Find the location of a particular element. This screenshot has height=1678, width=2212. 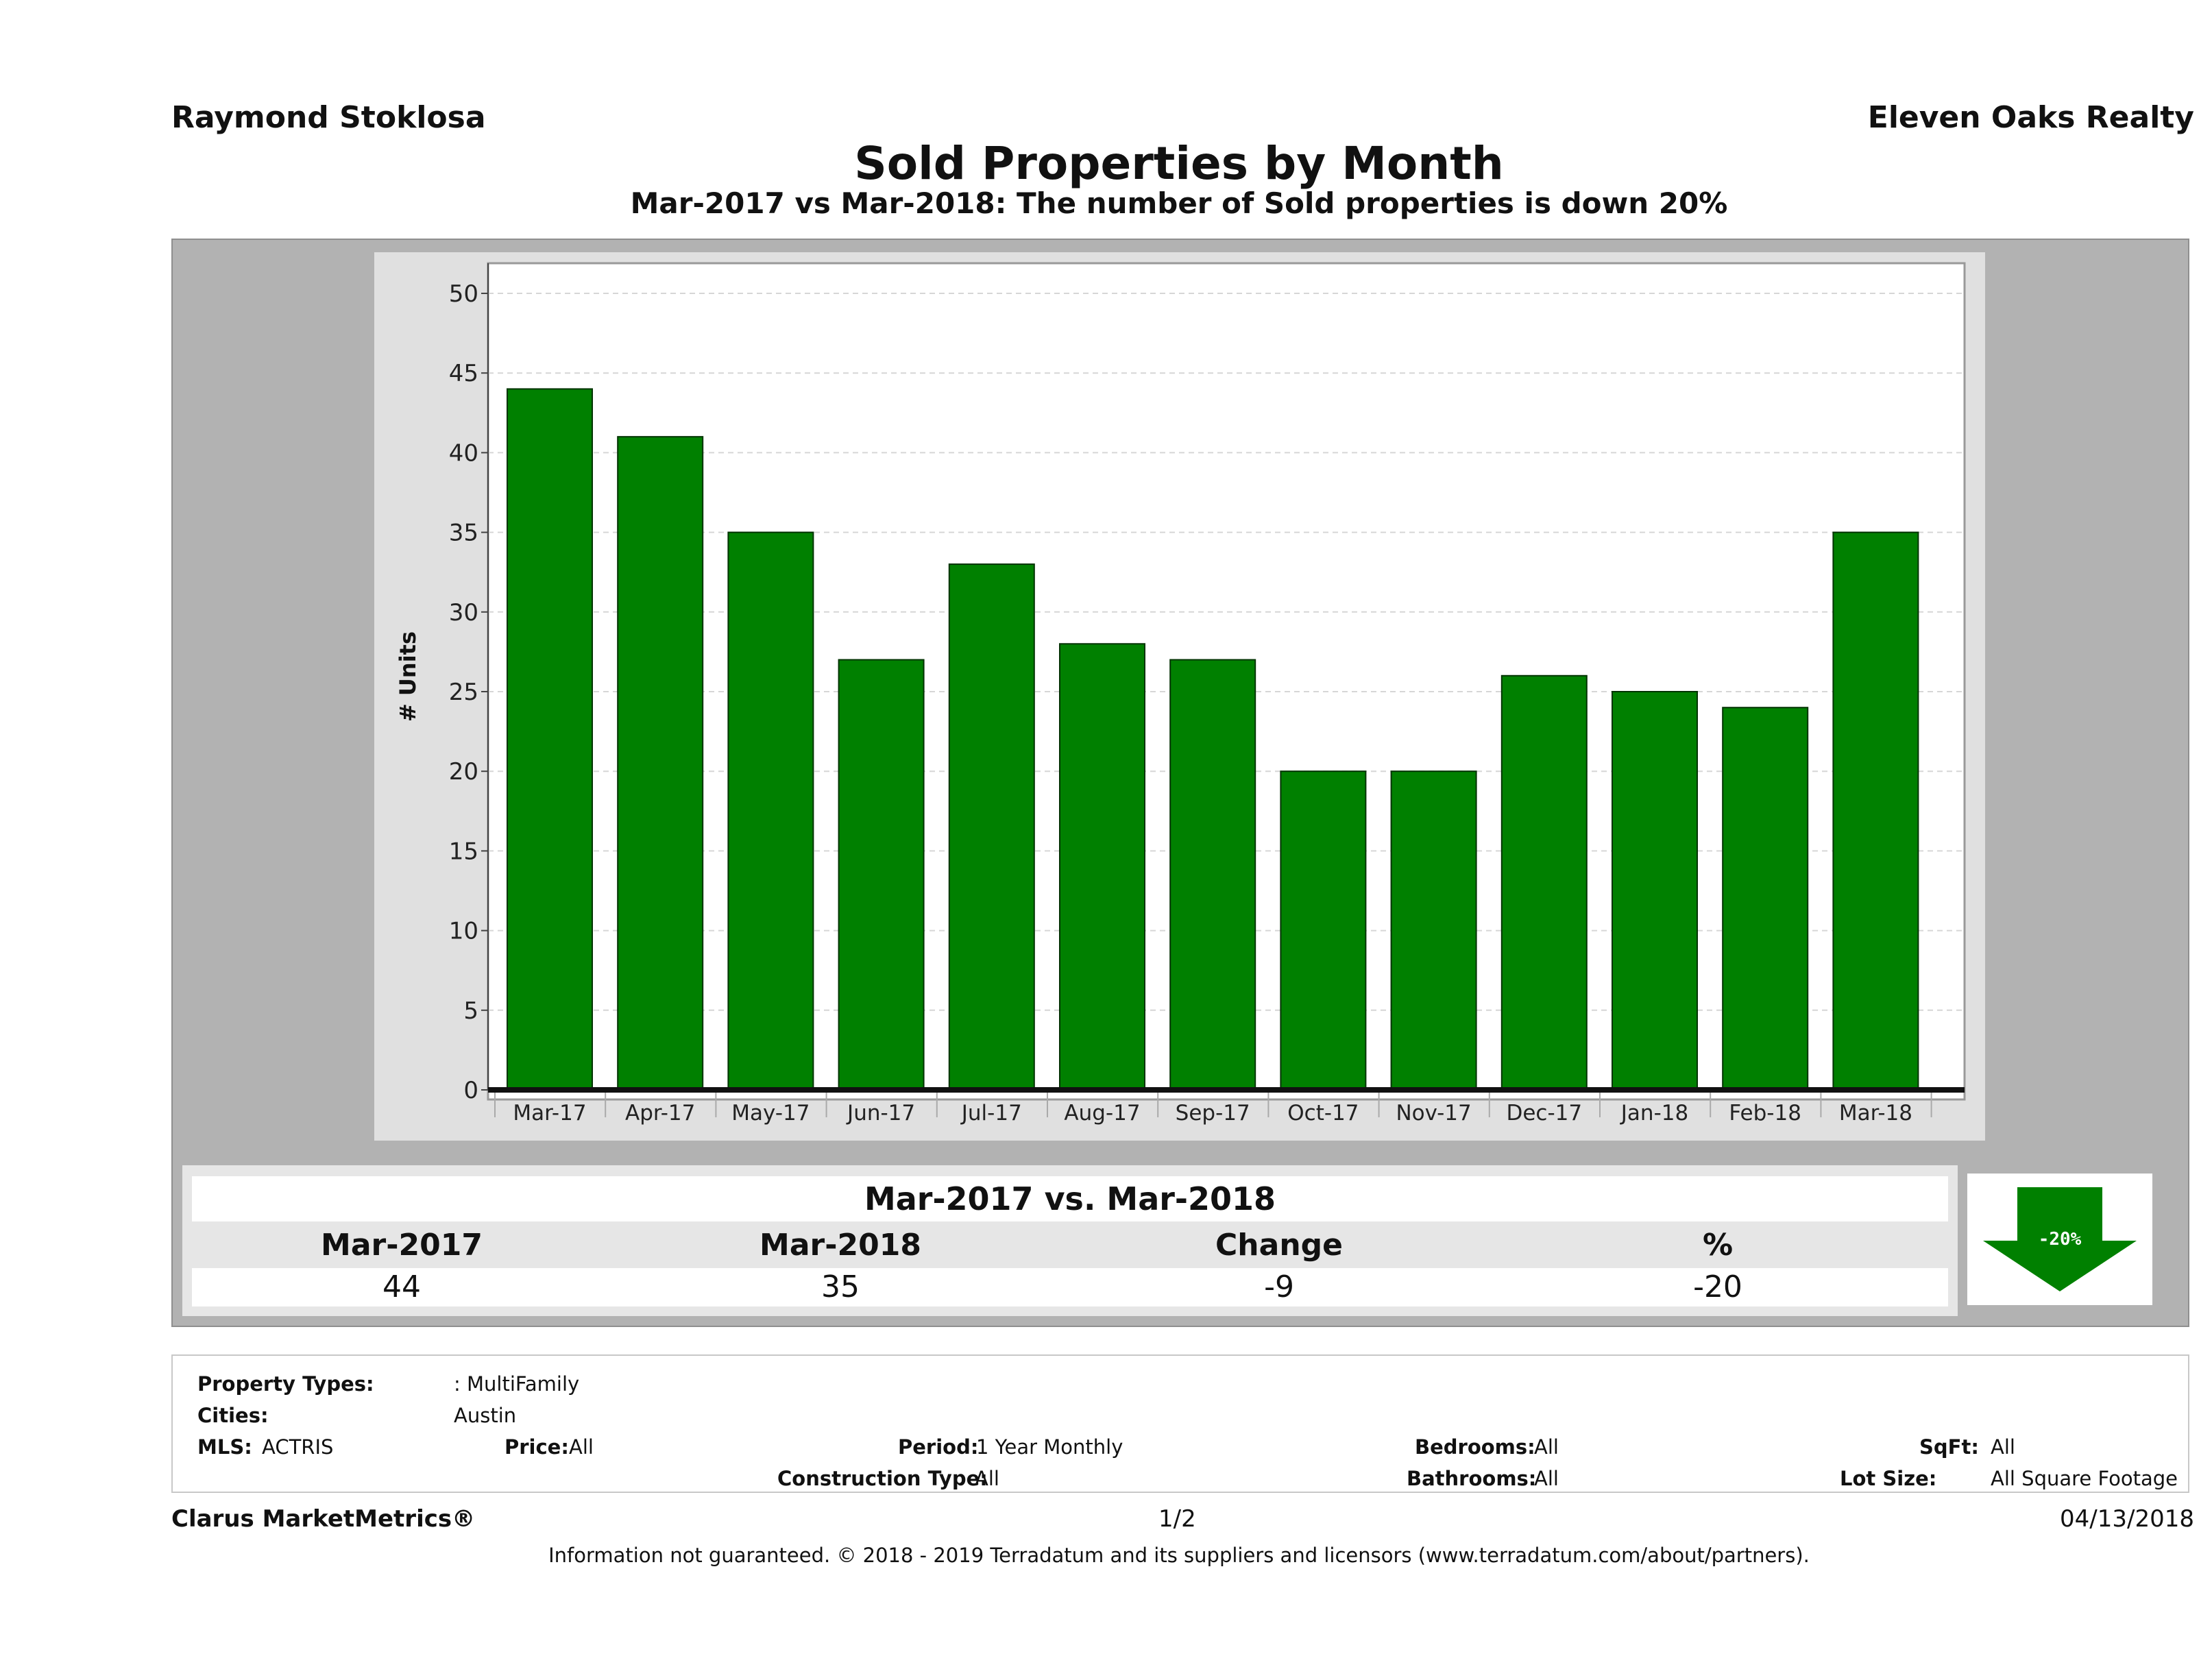

period-value: 1 Year Monthly is located at coordinates (1050, 1447).